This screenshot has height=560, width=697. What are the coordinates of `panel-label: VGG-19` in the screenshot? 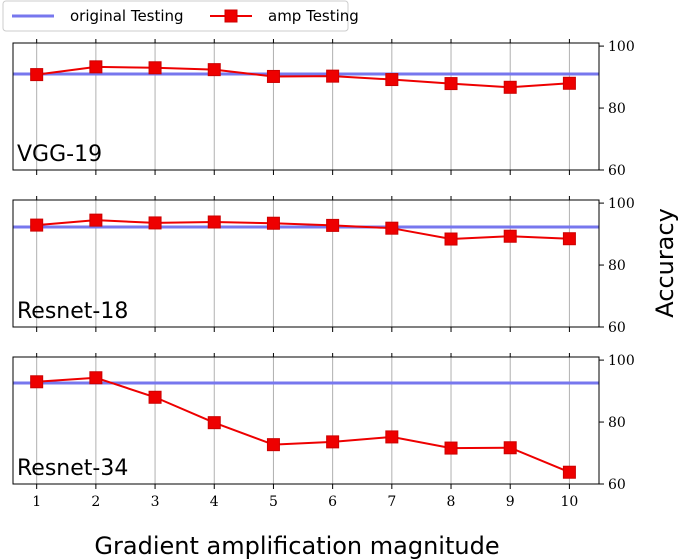 It's located at (59, 154).